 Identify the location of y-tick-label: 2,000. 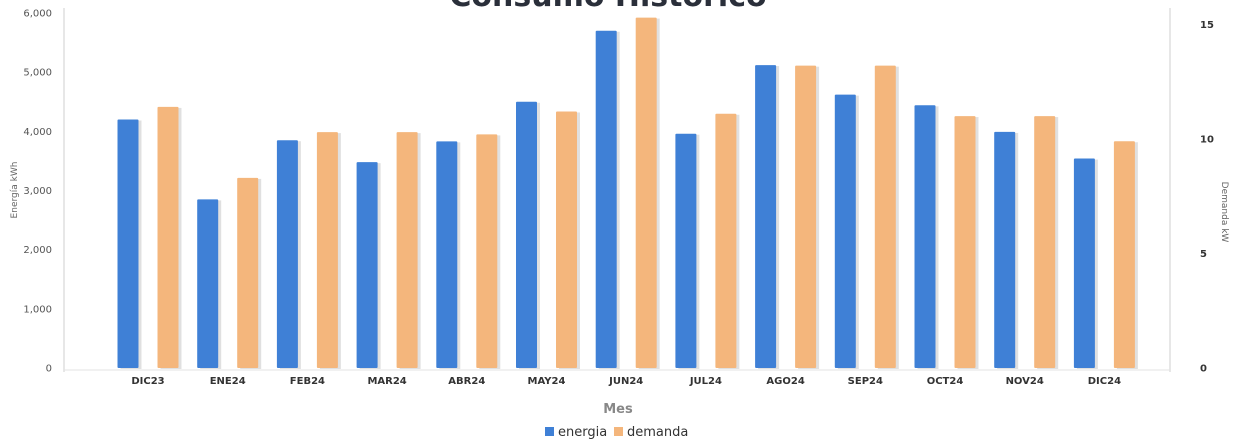
(37, 250).